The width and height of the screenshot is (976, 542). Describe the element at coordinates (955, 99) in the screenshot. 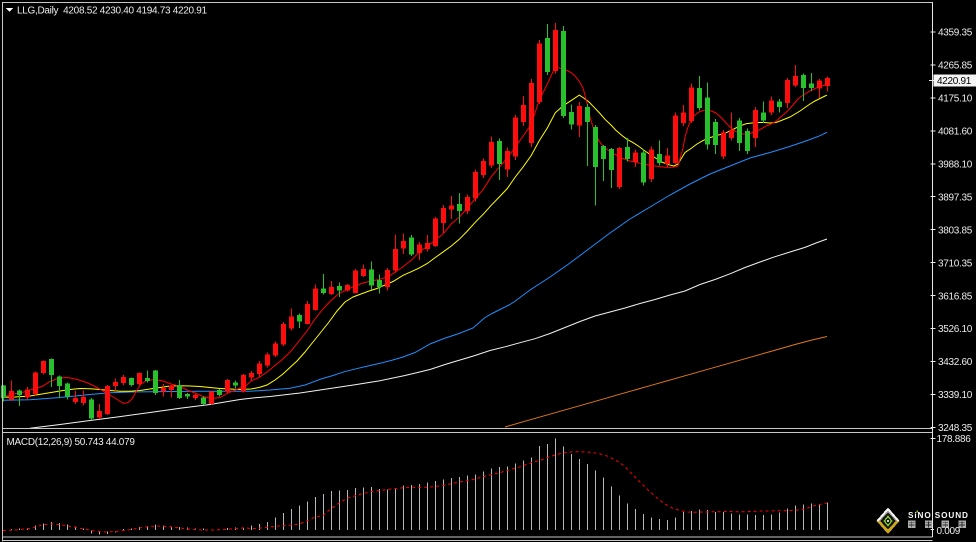

I see `svg-text: 4175.10` at that location.